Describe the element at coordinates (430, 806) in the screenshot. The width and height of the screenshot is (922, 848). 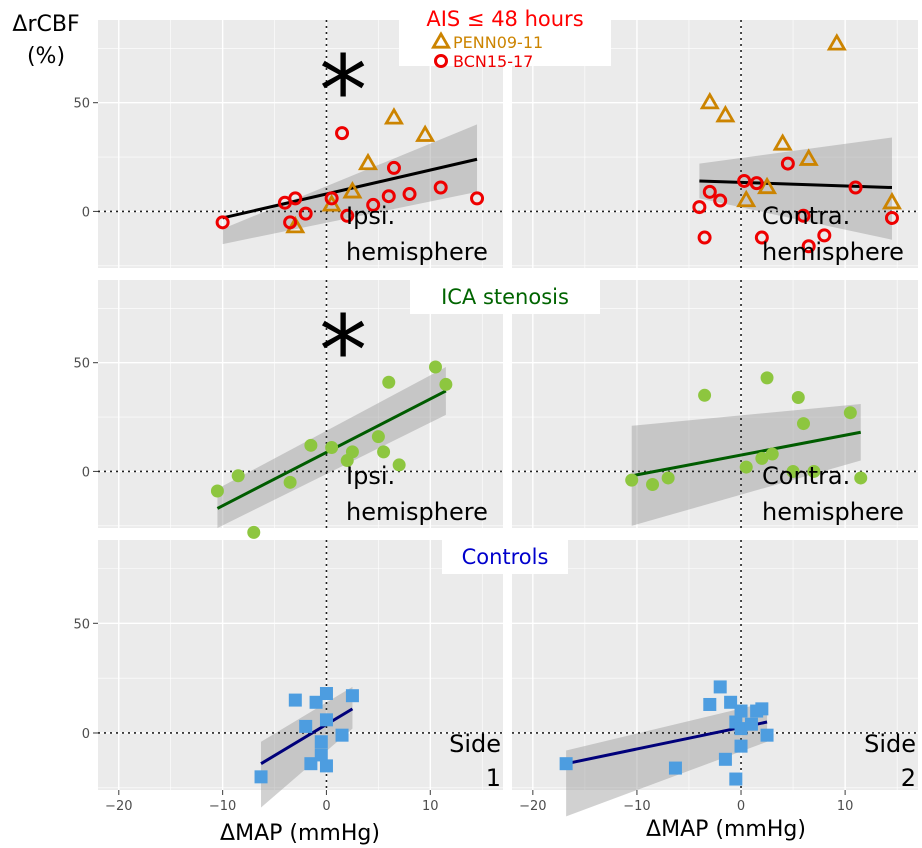
I see `x-tick-label: 10` at that location.